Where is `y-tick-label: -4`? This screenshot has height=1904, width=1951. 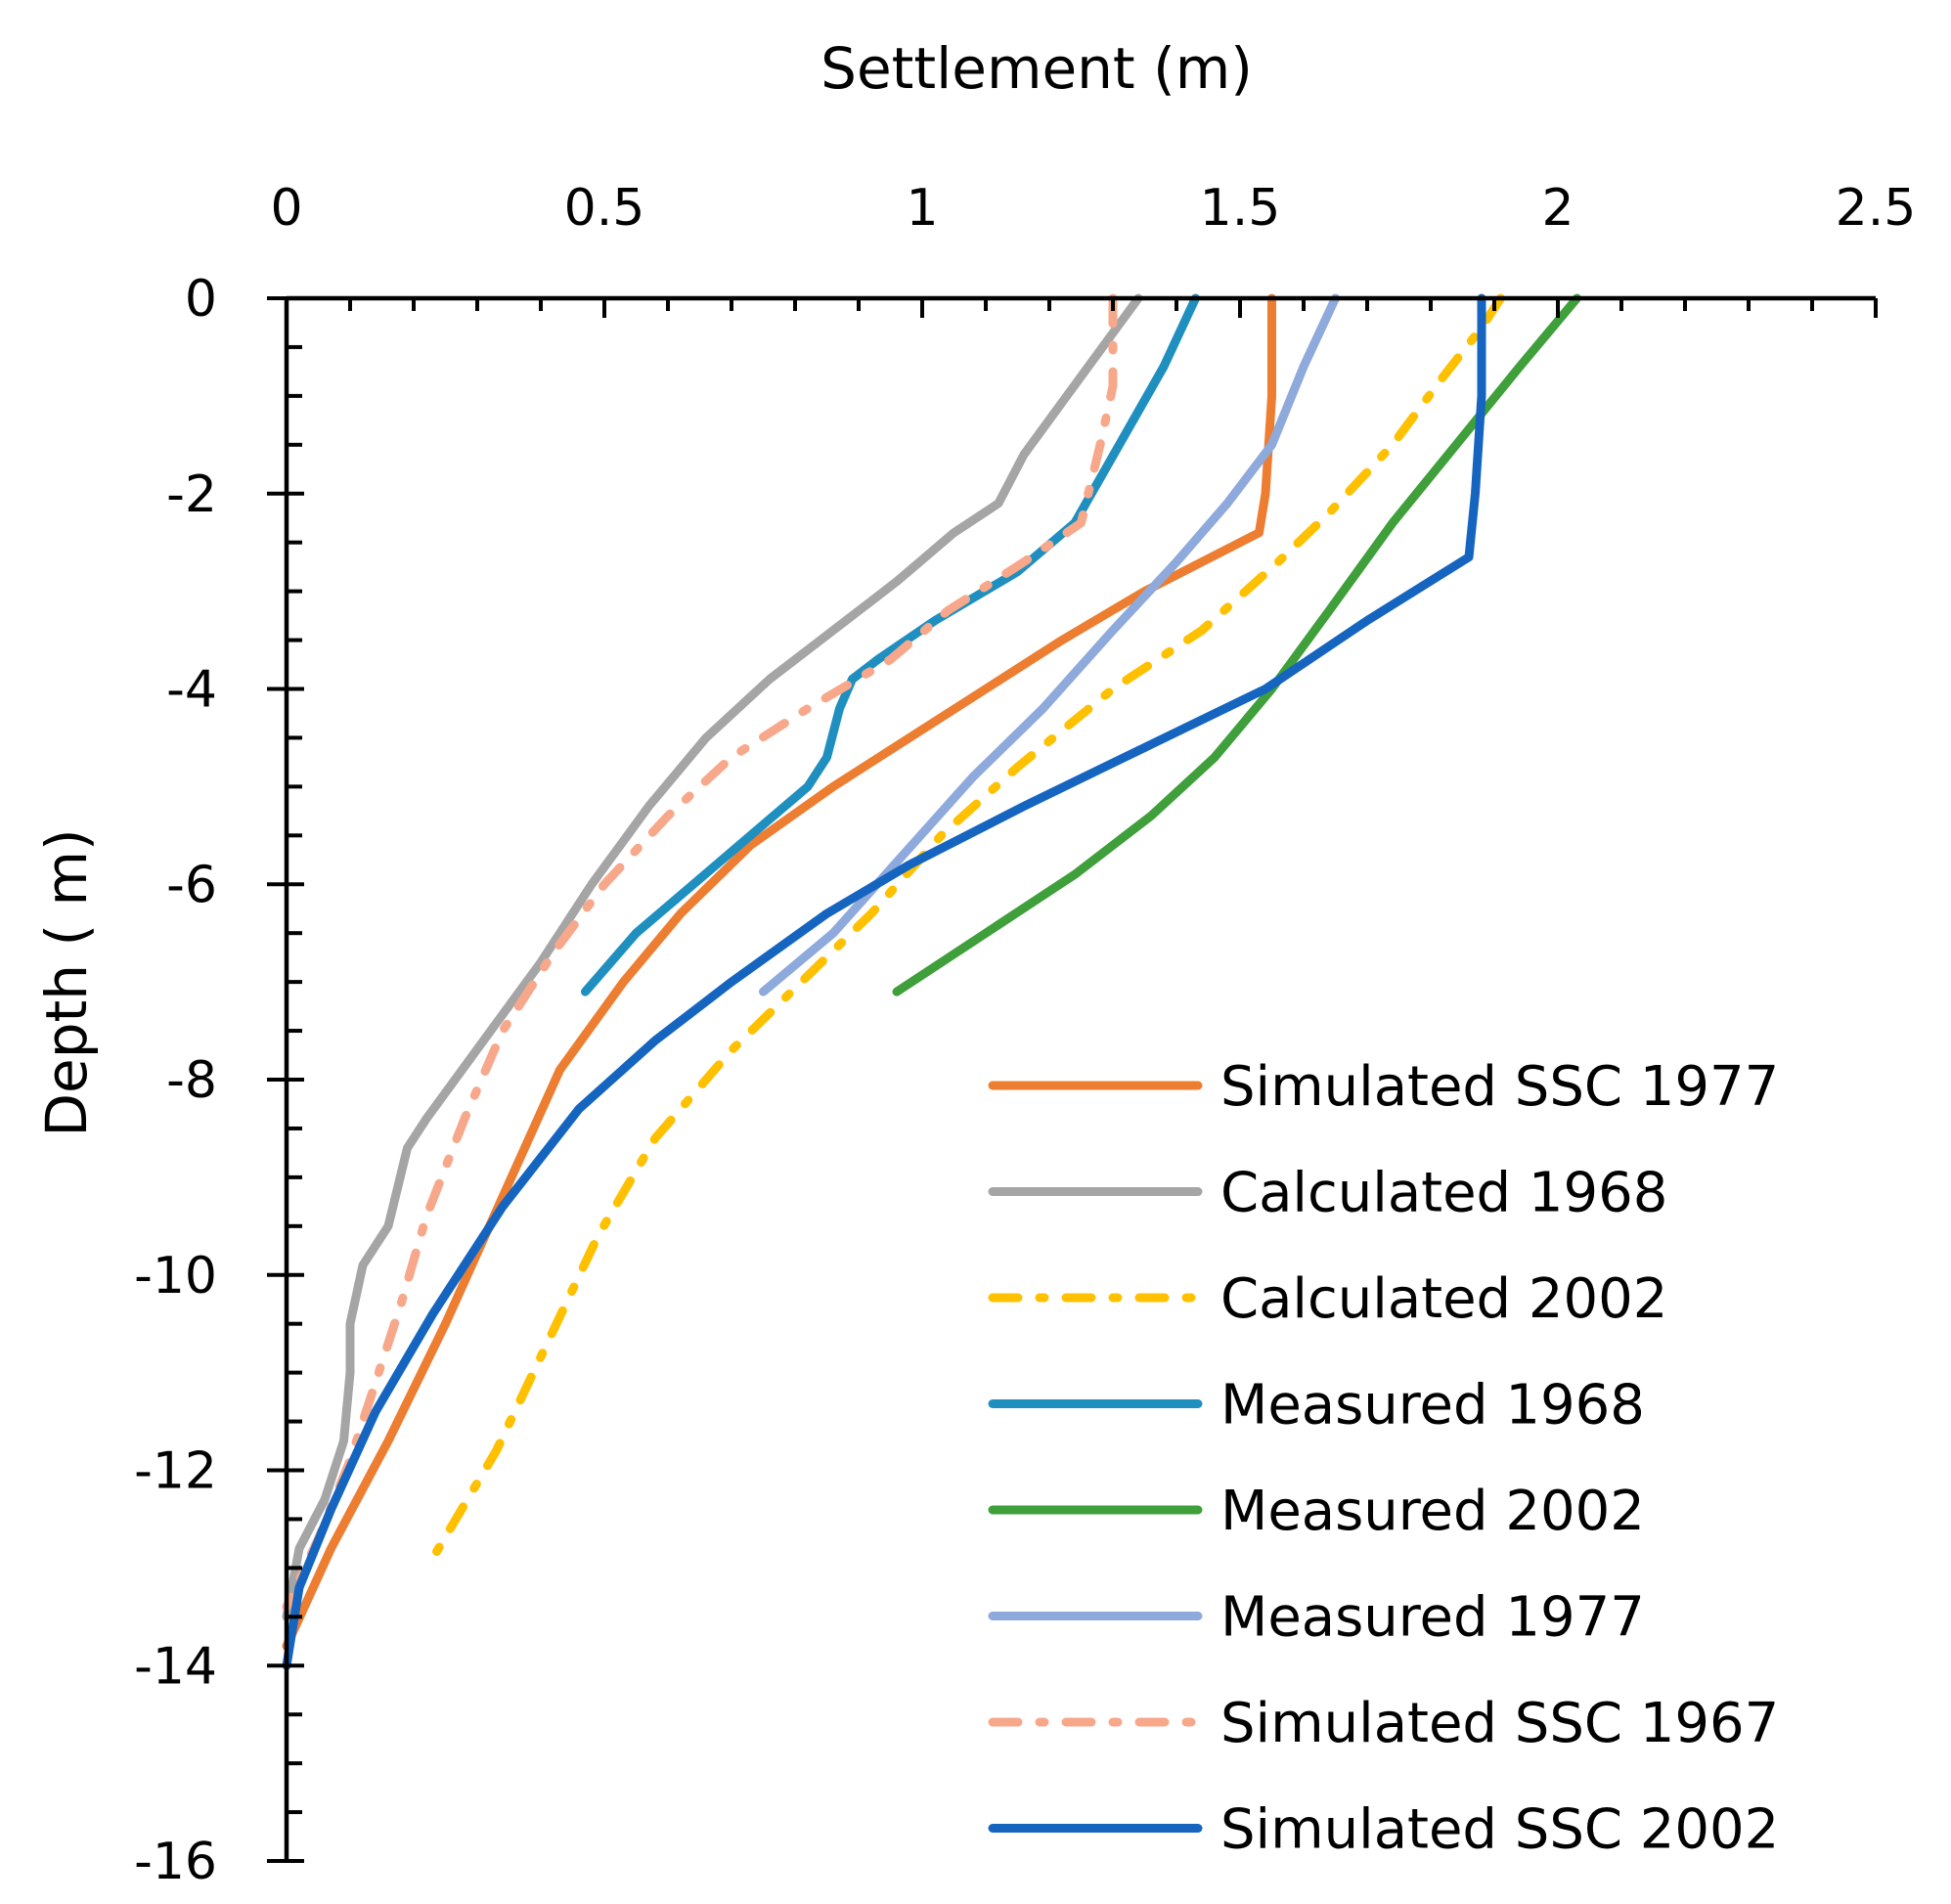 y-tick-label: -4 is located at coordinates (191, 690).